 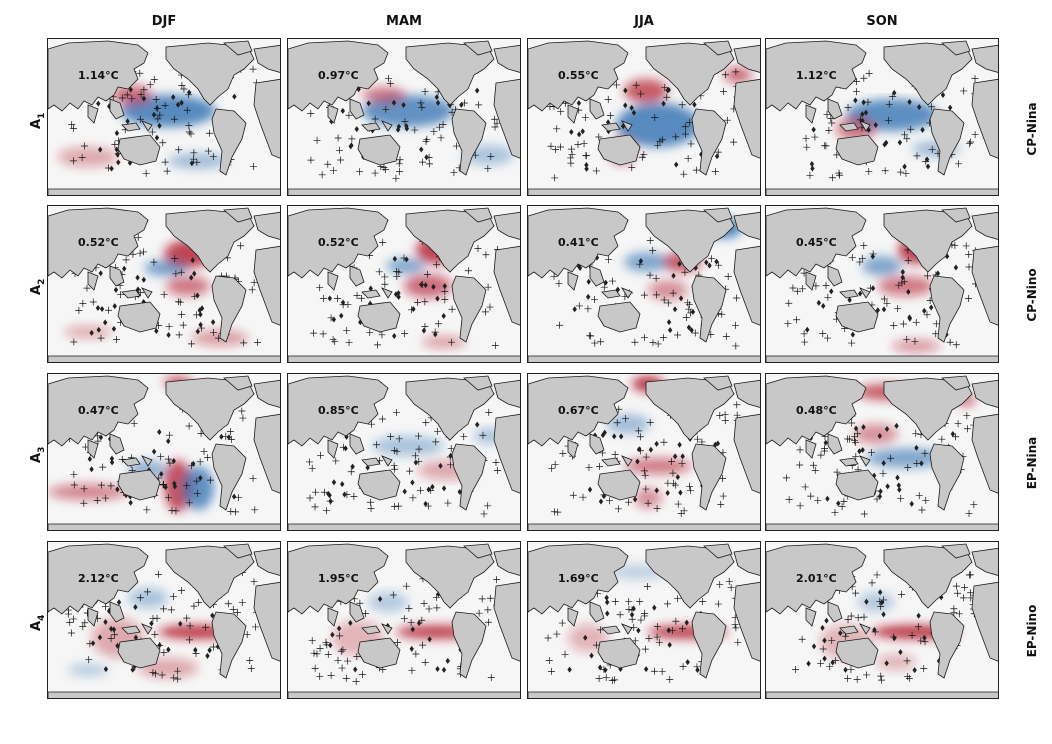 I want to click on map-panel-a1-djf: 1.14°C, so click(x=164, y=117).